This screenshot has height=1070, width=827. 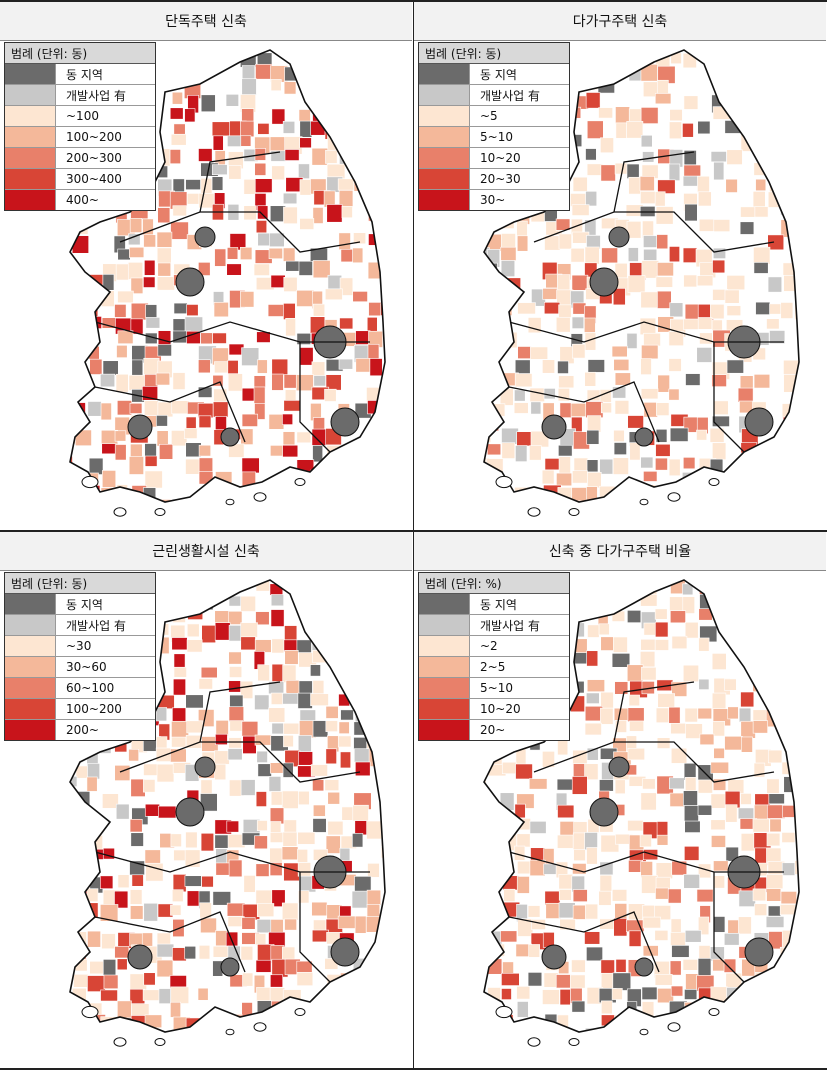 I want to click on legend-label-dong: 동 지역, so click(x=498, y=604).